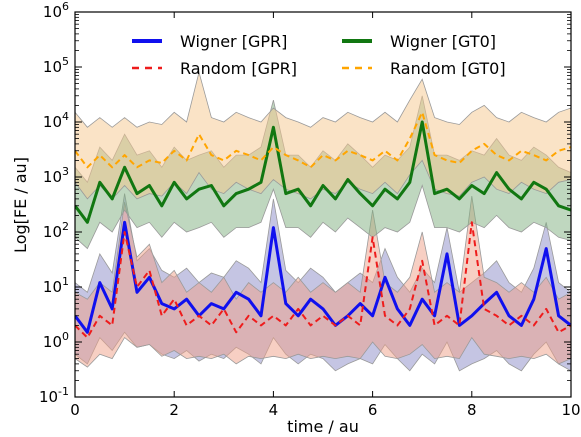  I want to click on y-axis-label: Log[FE / au], so click(20, 205).